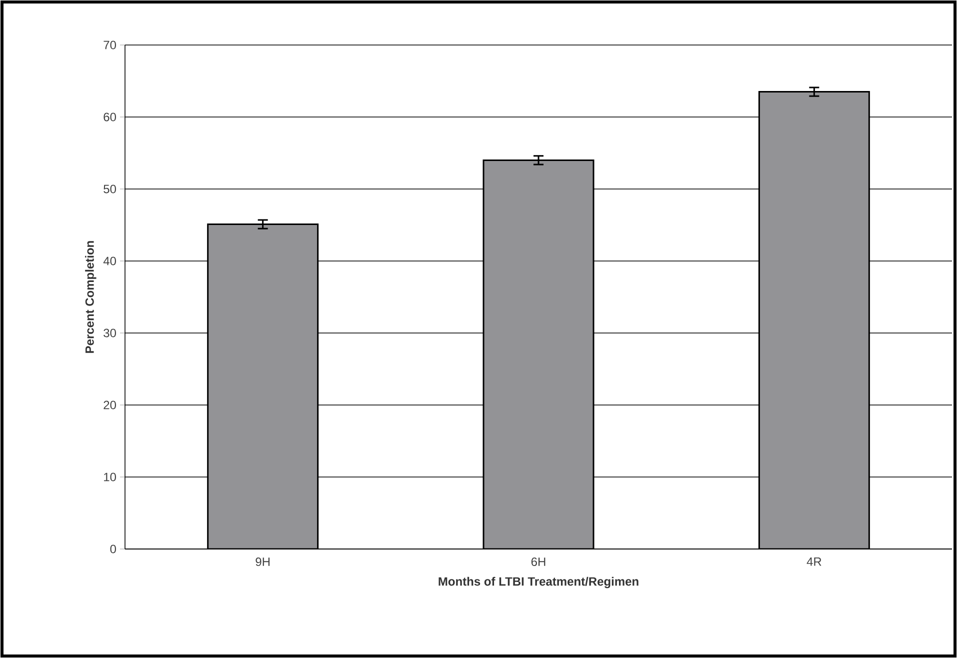 The width and height of the screenshot is (957, 658). I want to click on y-tick-label: 20, so click(110, 405).